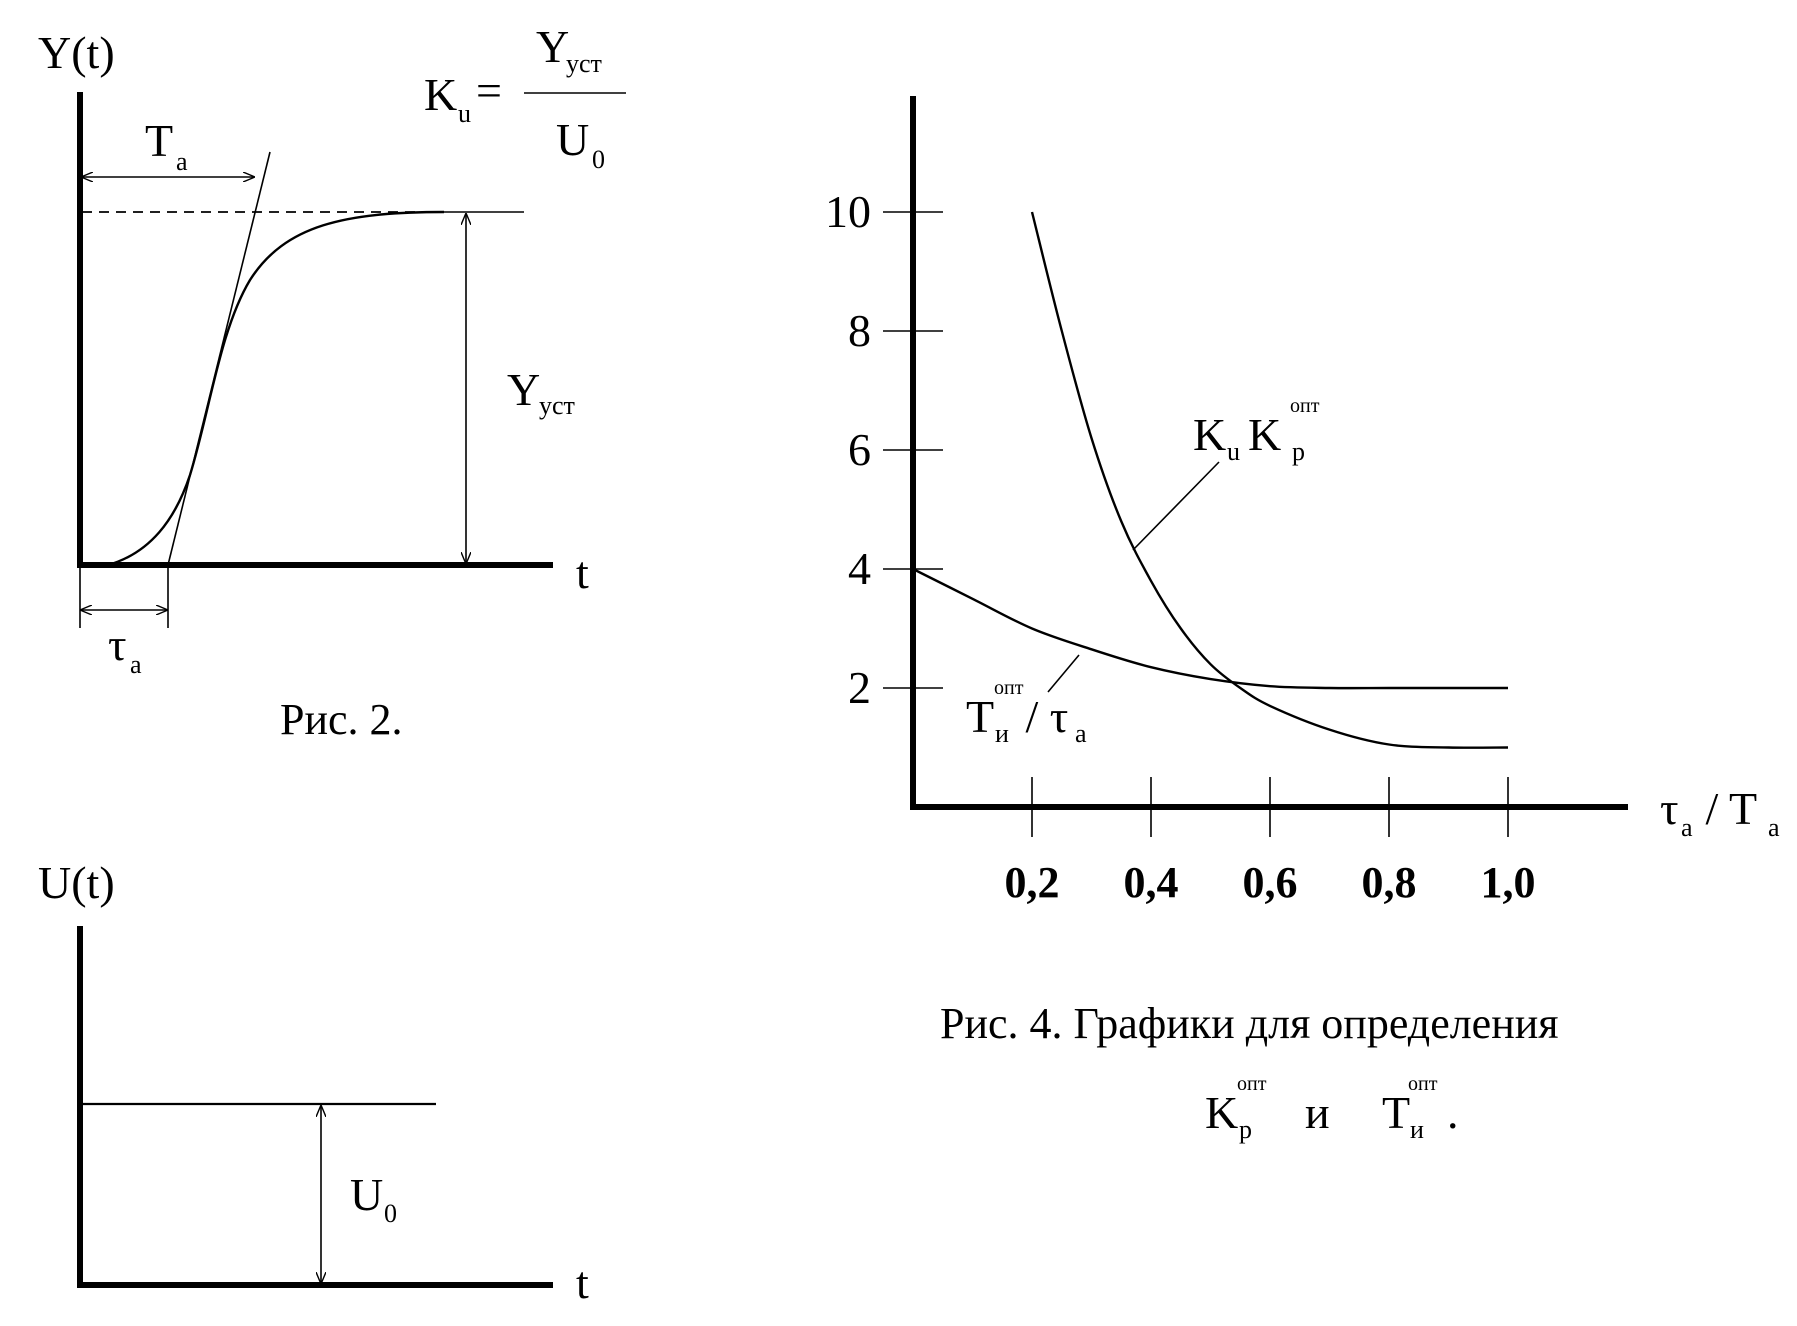 This screenshot has height=1326, width=1797. Describe the element at coordinates (276, 388) in the screenshot. I see `fig2-response-curve` at that location.